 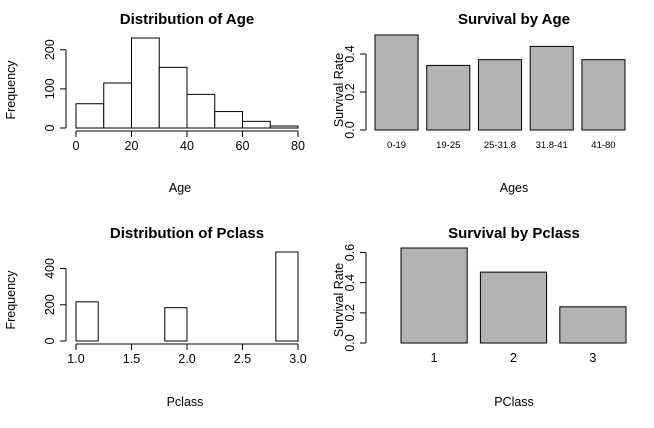 I want to click on chart-title: Survival by Age, so click(x=514, y=19).